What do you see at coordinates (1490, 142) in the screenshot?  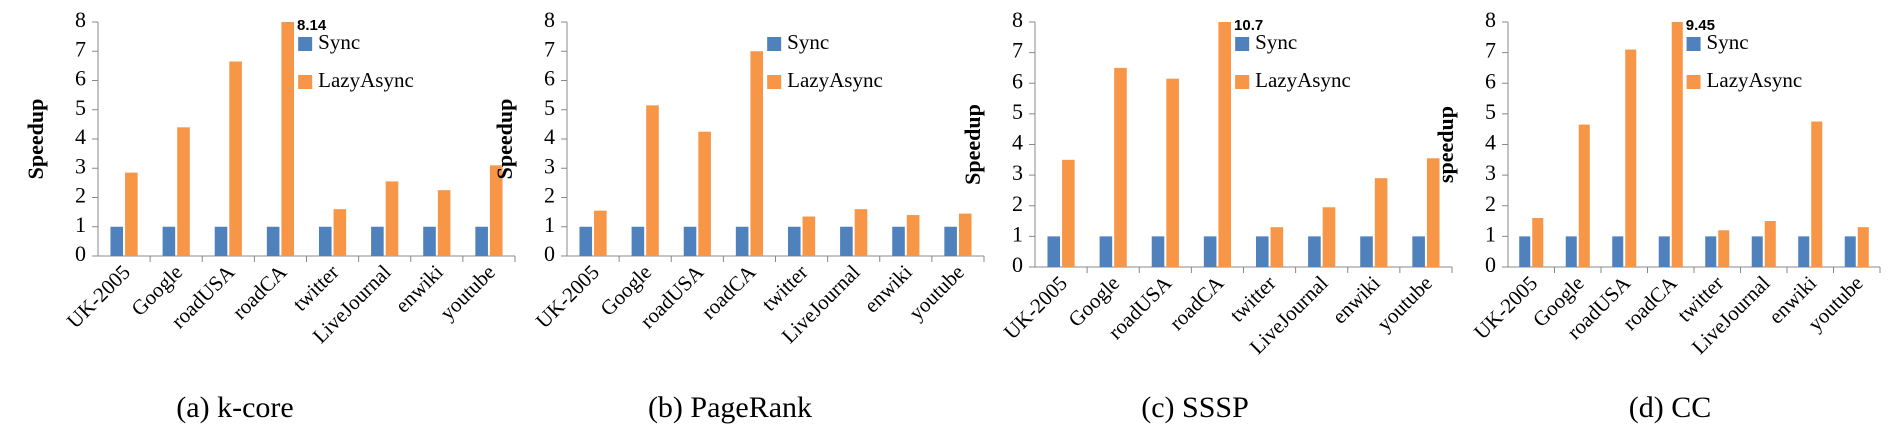 I see `y-tick-label: 4` at bounding box center [1490, 142].